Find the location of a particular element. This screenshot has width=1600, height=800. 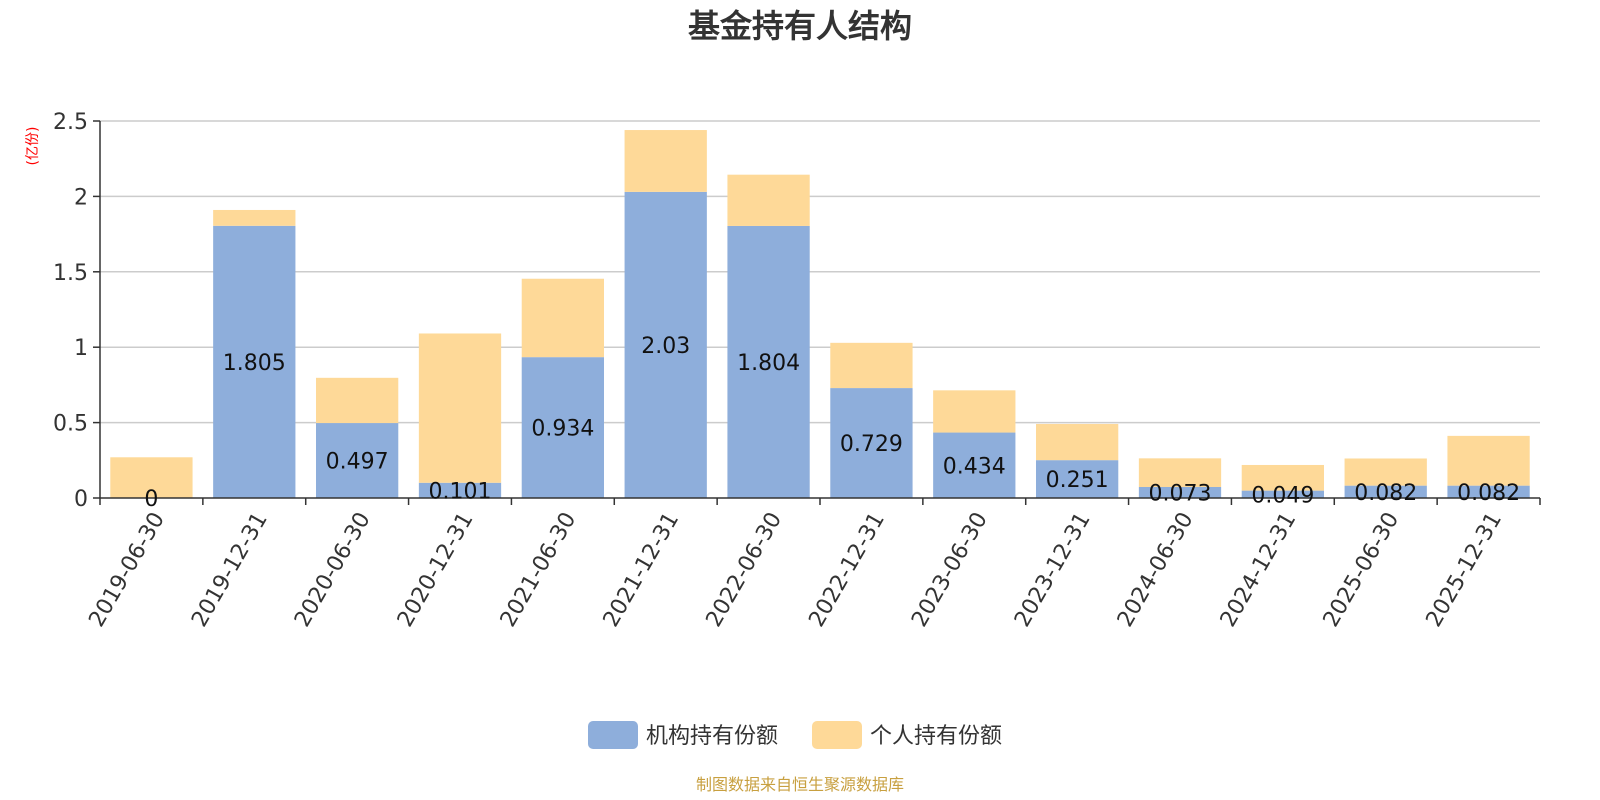

data-label-institutional: 1.804 is located at coordinates (768, 363).